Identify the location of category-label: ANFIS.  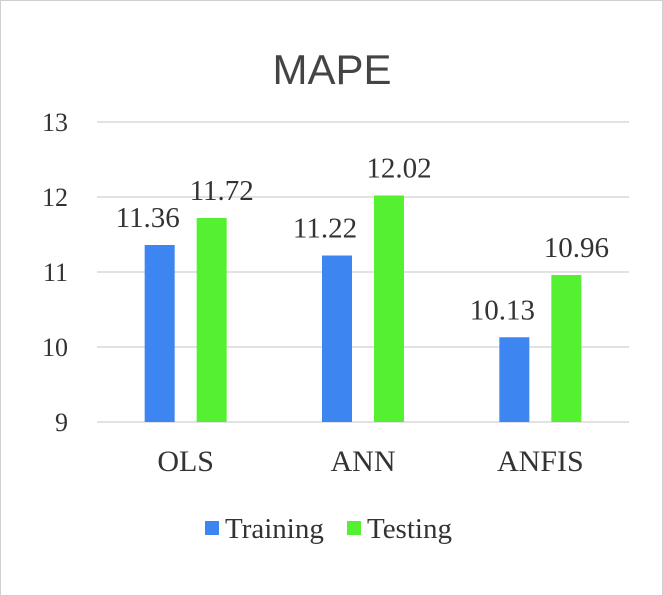
(540, 461).